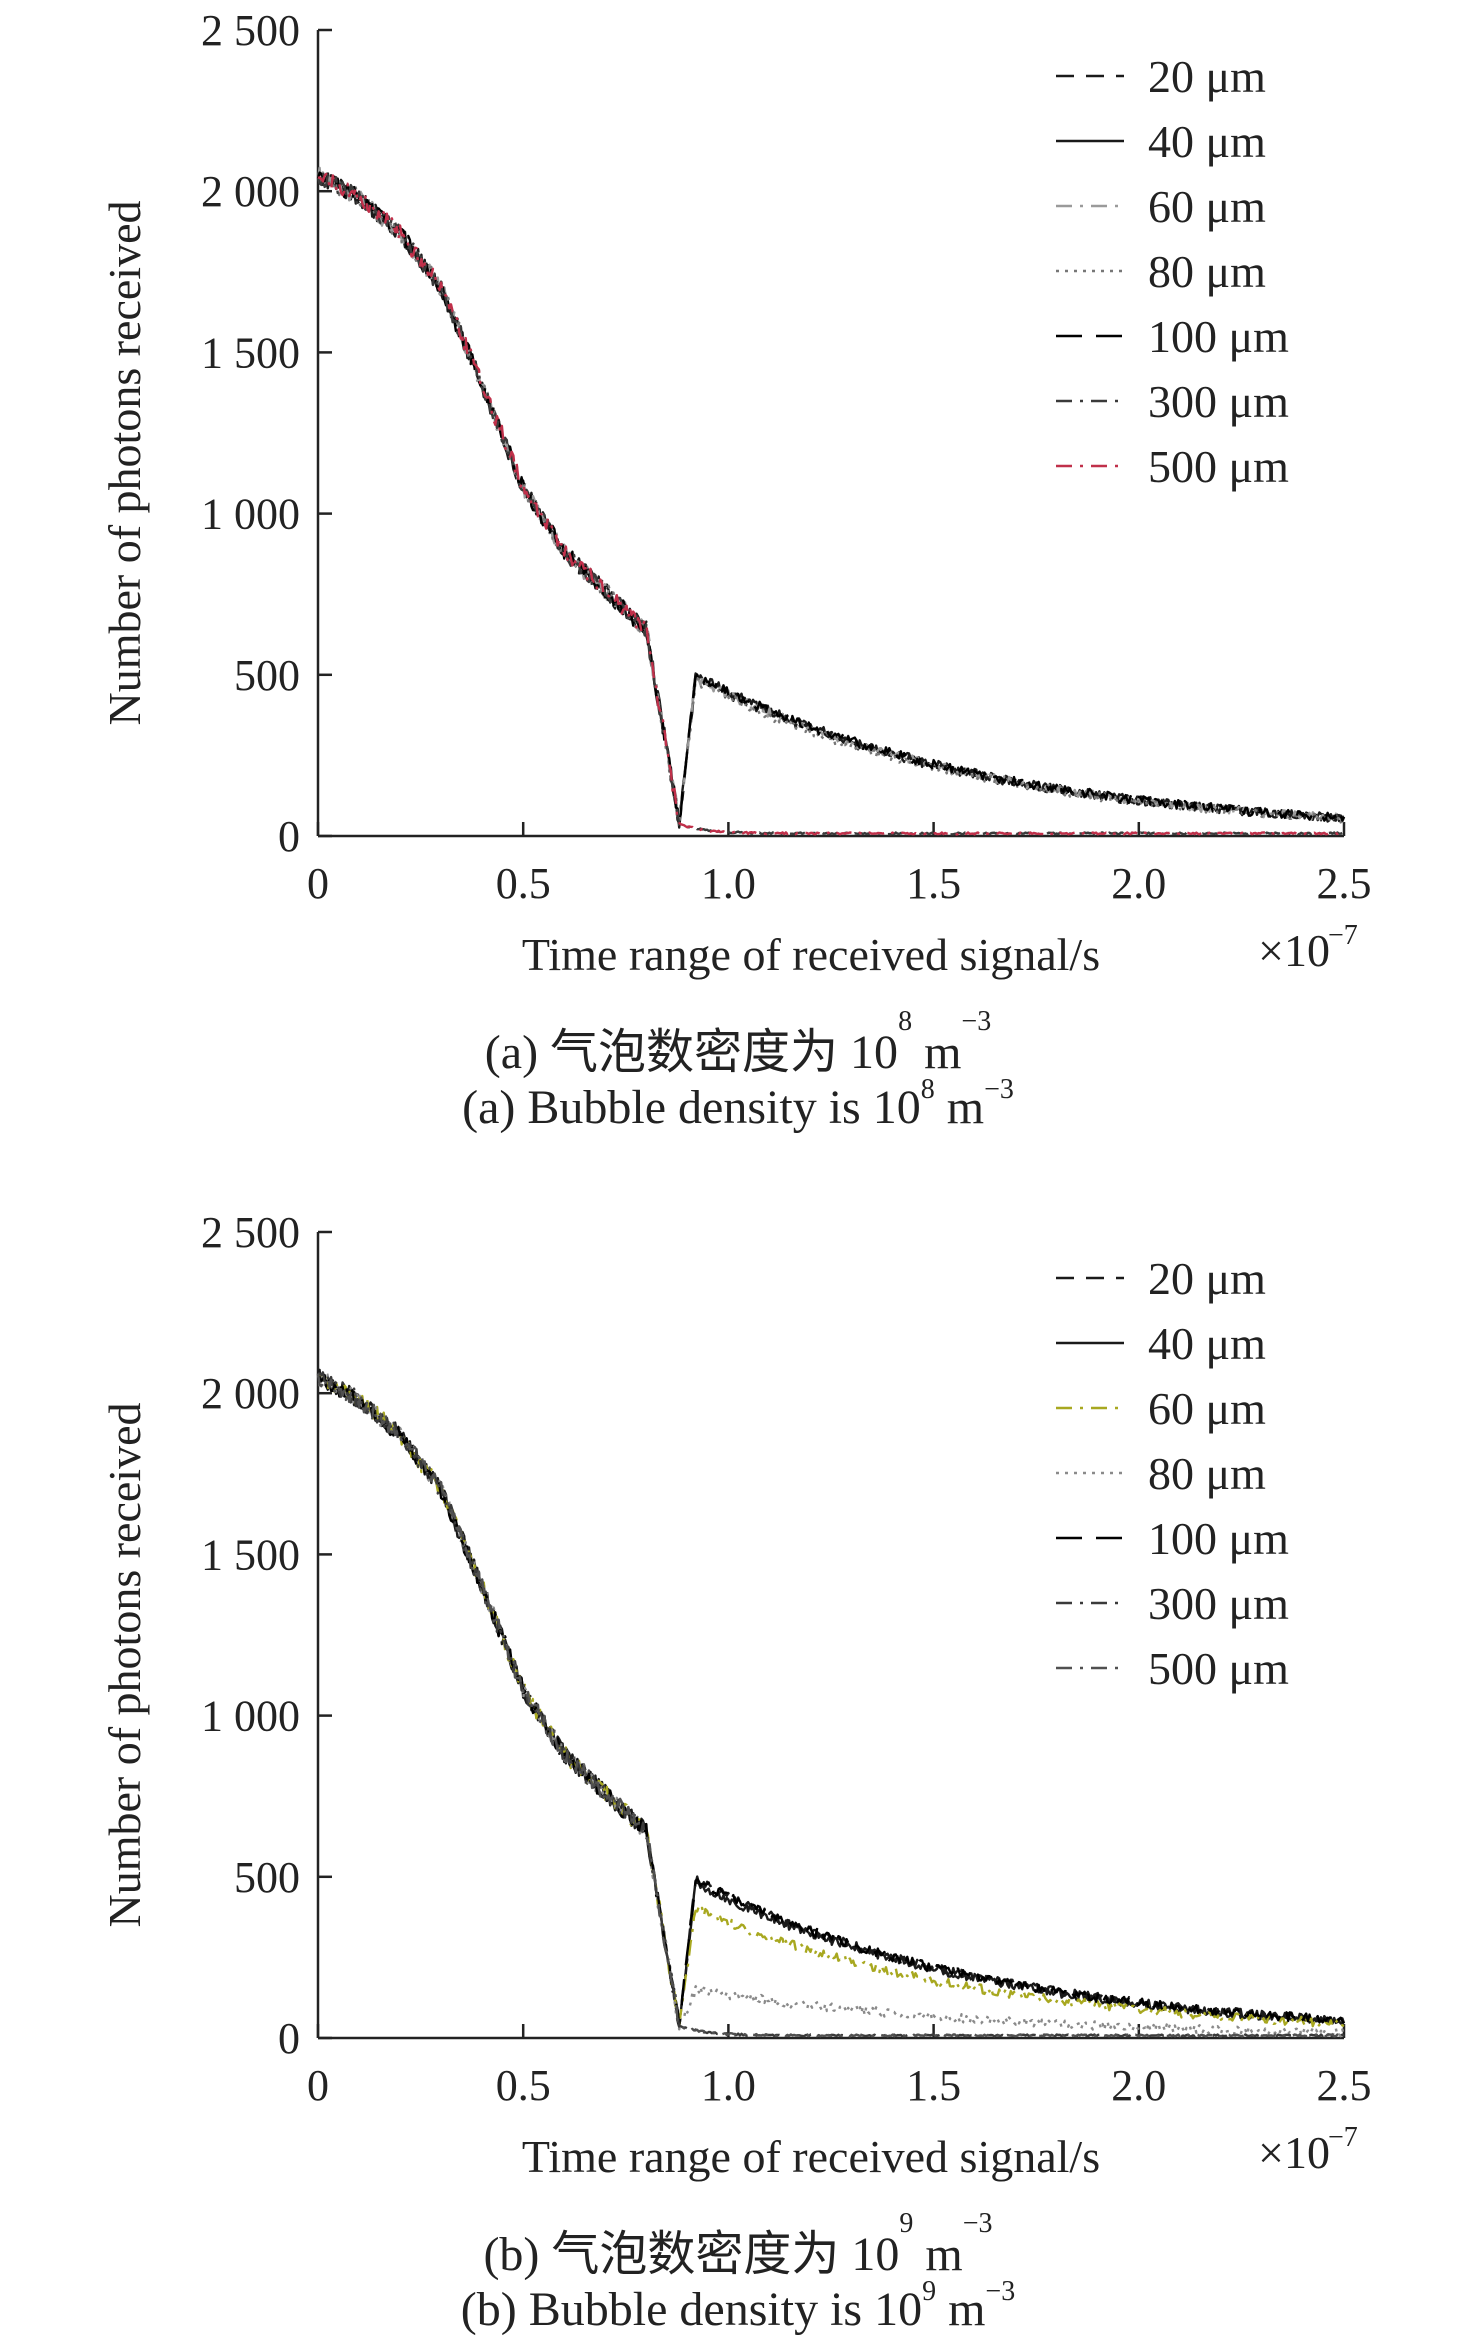 The height and width of the screenshot is (2348, 1476). I want to click on caption-a-cn: (a) 气泡数密度为 108 m−3, so click(738, 1042).